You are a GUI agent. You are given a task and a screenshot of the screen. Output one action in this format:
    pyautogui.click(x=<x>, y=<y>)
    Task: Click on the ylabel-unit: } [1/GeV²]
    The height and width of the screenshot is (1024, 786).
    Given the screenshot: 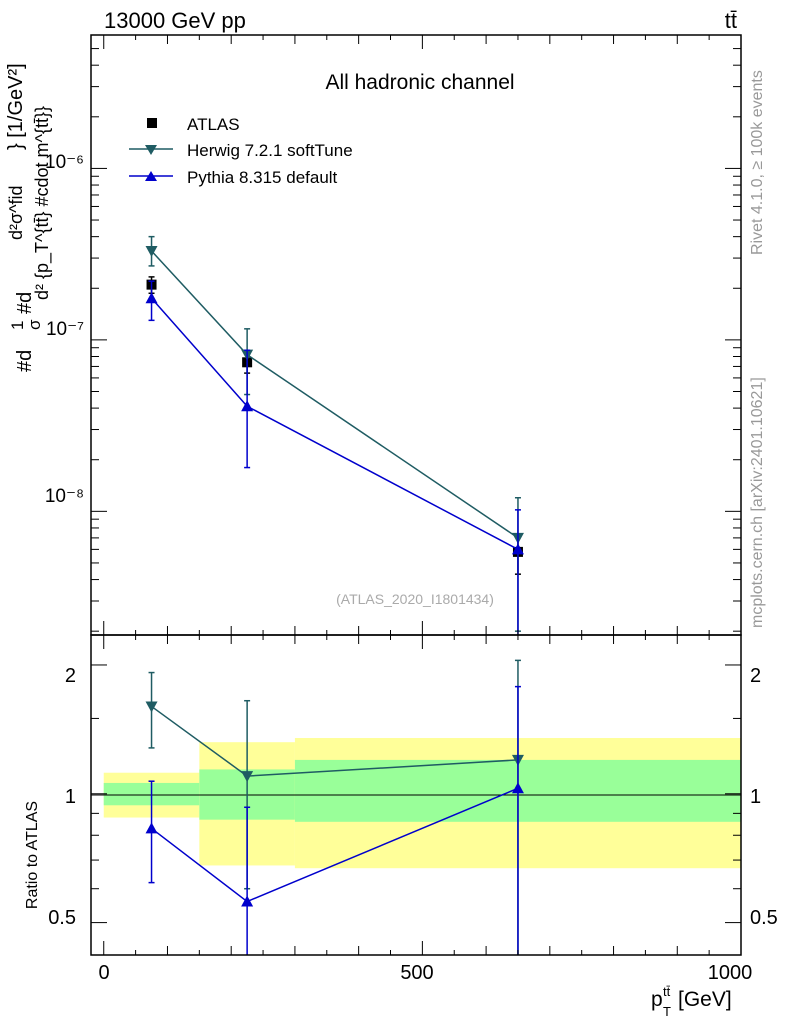 What is the action you would take?
    pyautogui.click(x=16, y=106)
    